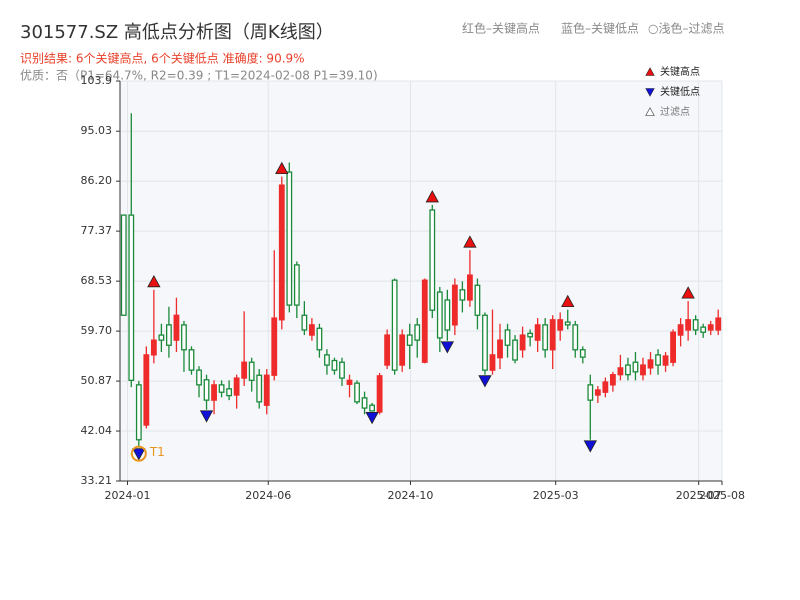  What do you see at coordinates (97, 130) in the screenshot?
I see `y-tick-label: 95.03` at bounding box center [97, 130].